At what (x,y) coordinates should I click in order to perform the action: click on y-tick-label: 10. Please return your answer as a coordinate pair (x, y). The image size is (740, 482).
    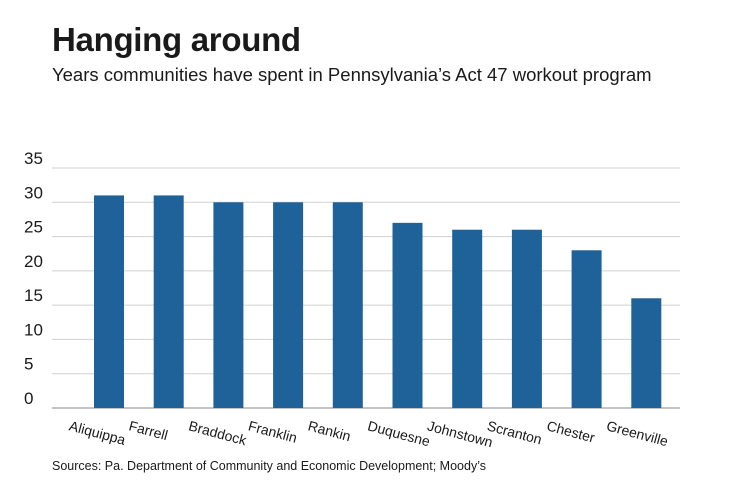
    Looking at the image, I should click on (33, 329).